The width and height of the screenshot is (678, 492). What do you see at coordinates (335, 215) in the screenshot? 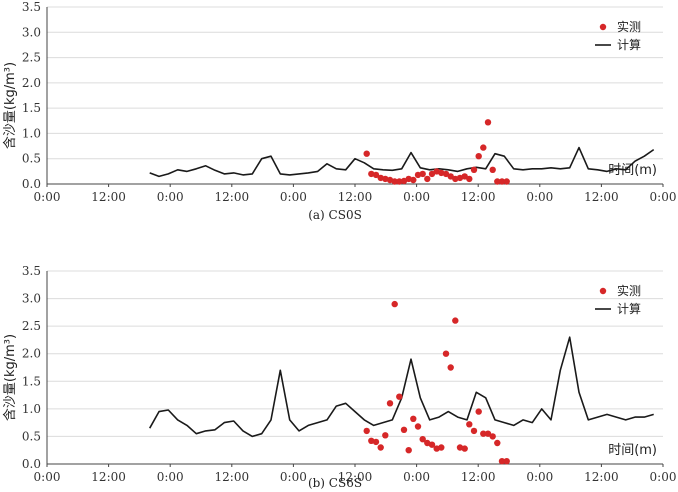
I see `panel-caption: (a) CS0S` at bounding box center [335, 215].